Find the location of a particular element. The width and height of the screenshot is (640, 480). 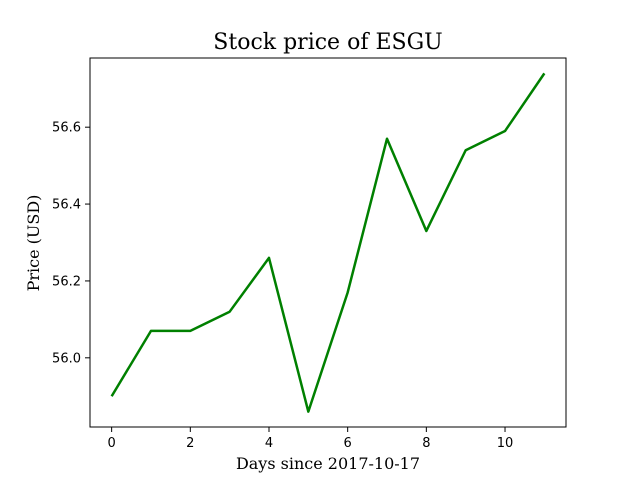

x-tick-label: 8 is located at coordinates (426, 443).